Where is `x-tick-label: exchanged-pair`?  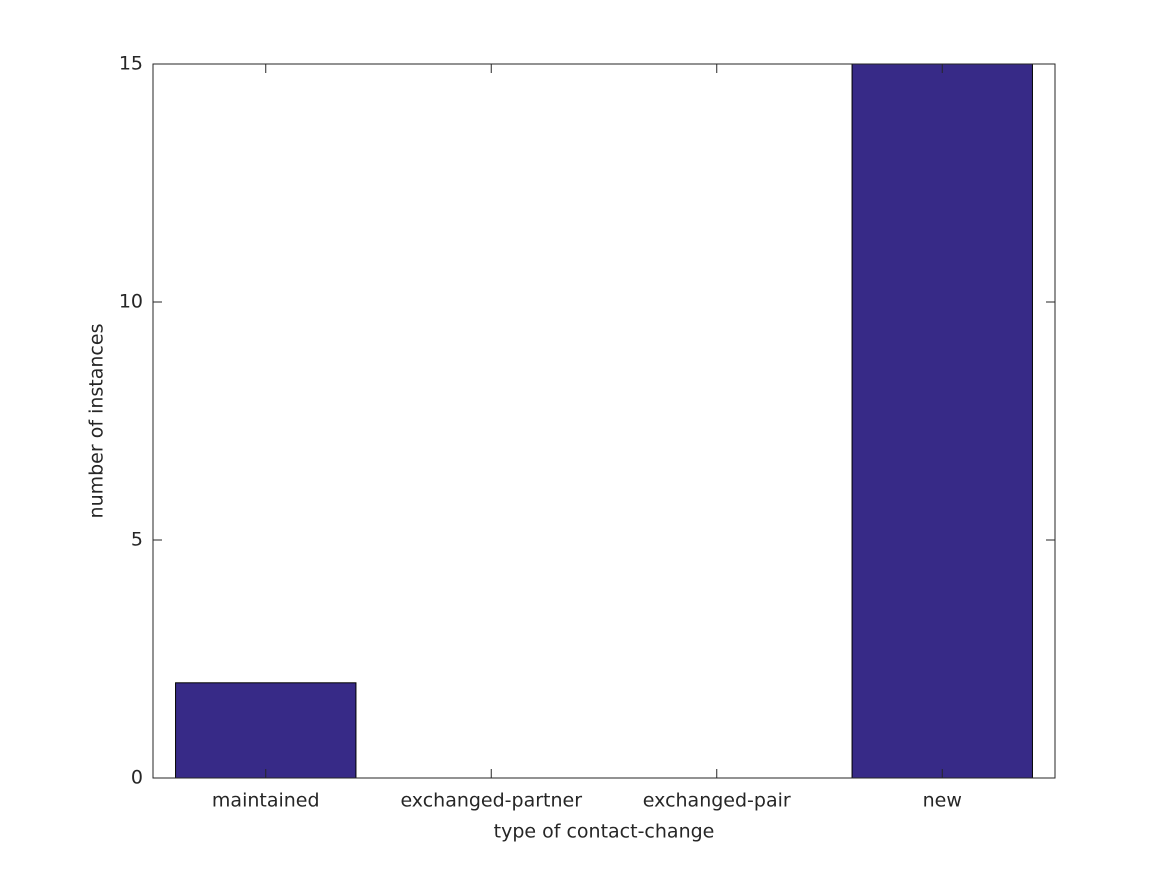
x-tick-label: exchanged-pair is located at coordinates (717, 801).